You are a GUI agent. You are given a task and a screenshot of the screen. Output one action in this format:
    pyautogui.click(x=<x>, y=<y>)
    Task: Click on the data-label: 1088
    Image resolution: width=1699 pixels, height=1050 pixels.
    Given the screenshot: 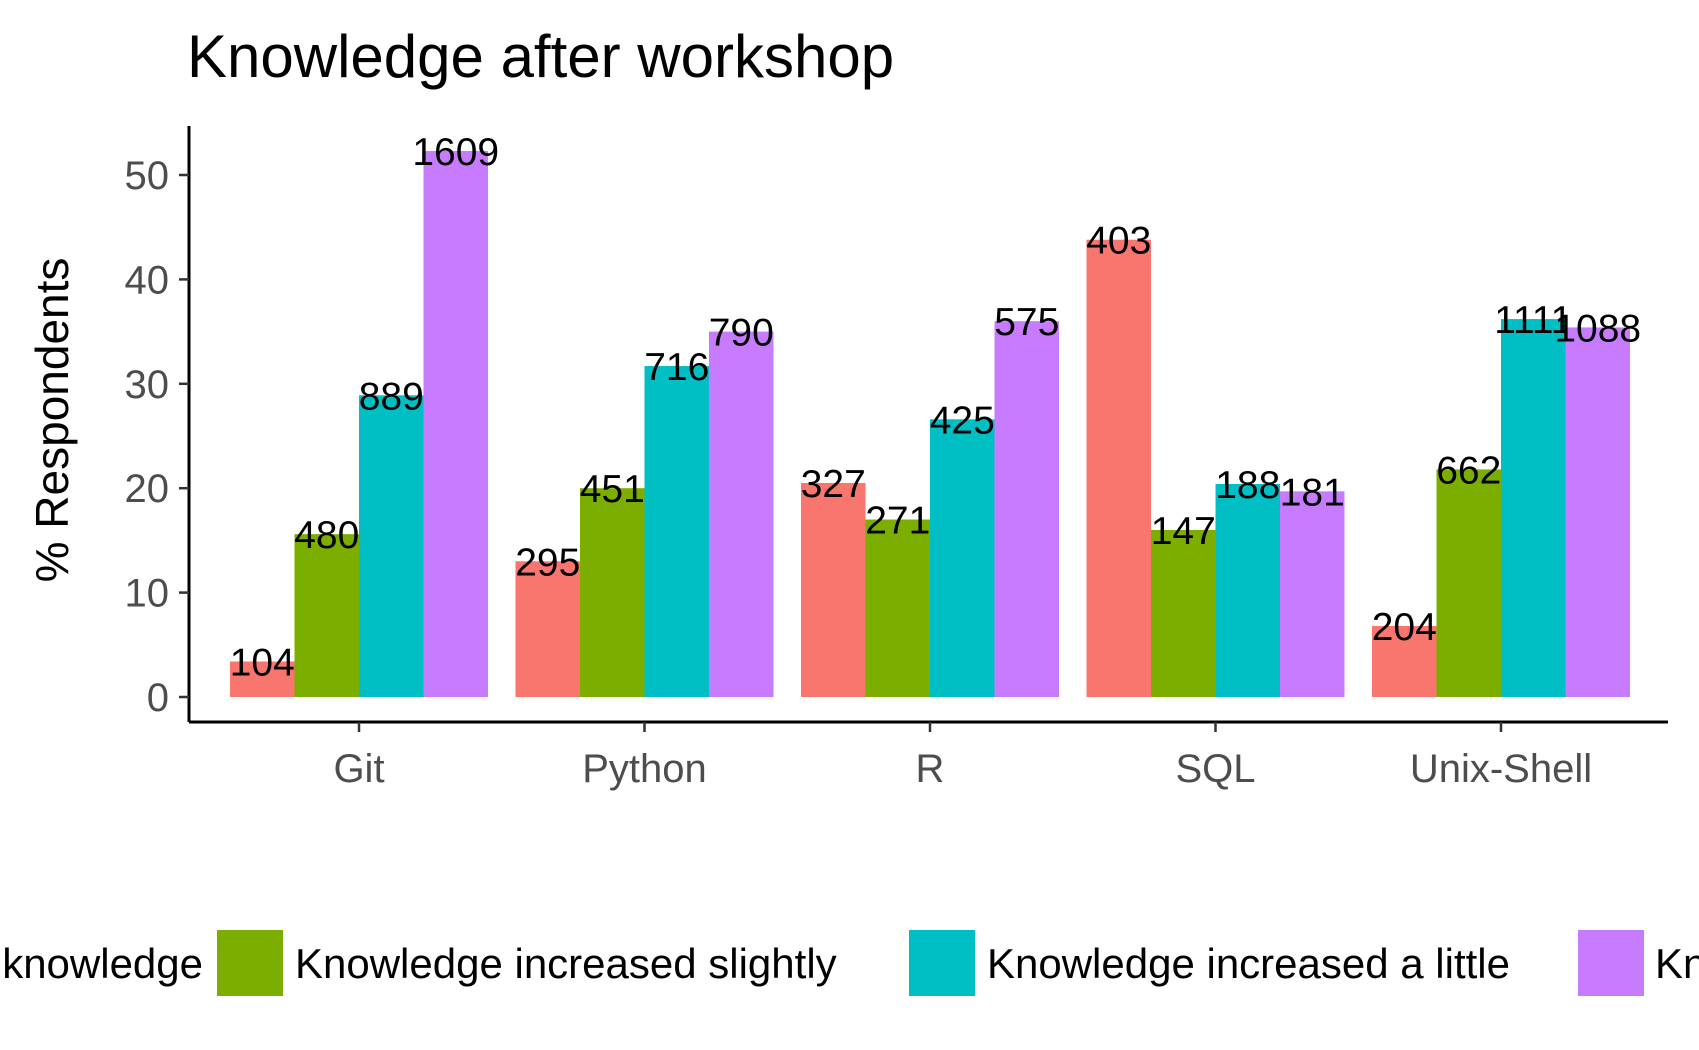 What is the action you would take?
    pyautogui.click(x=1597, y=328)
    